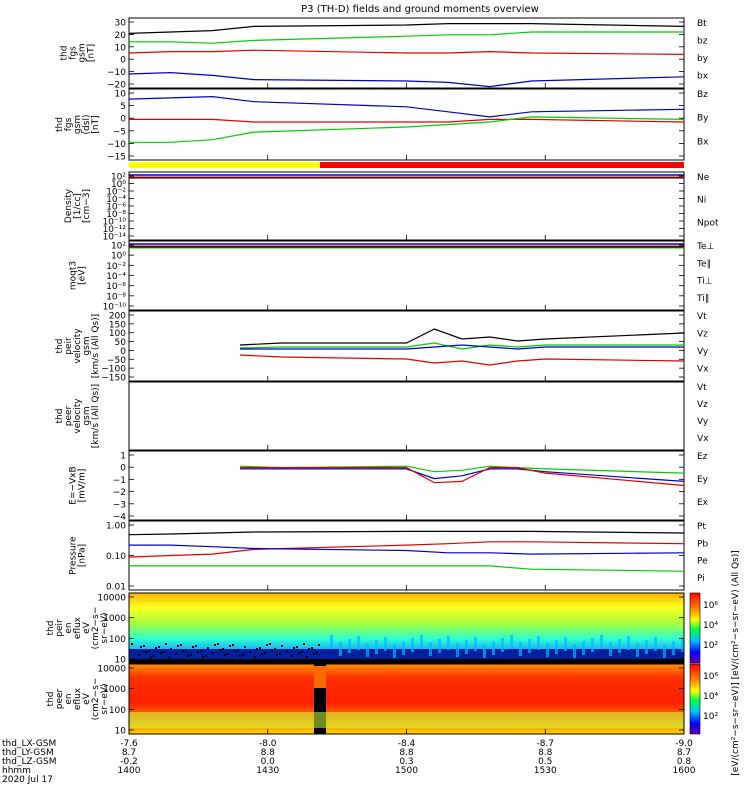  What do you see at coordinates (406, 165) in the screenshot?
I see `mode-bar` at bounding box center [406, 165].